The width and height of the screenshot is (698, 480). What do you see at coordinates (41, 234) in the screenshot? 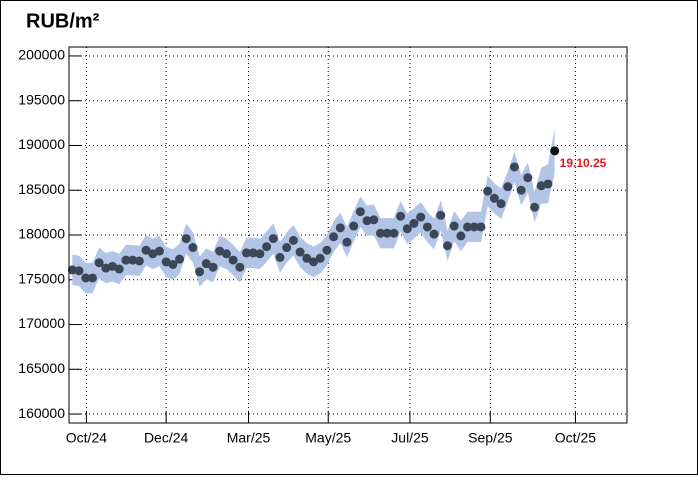
I see `y-tick-label: 180000` at bounding box center [41, 234].